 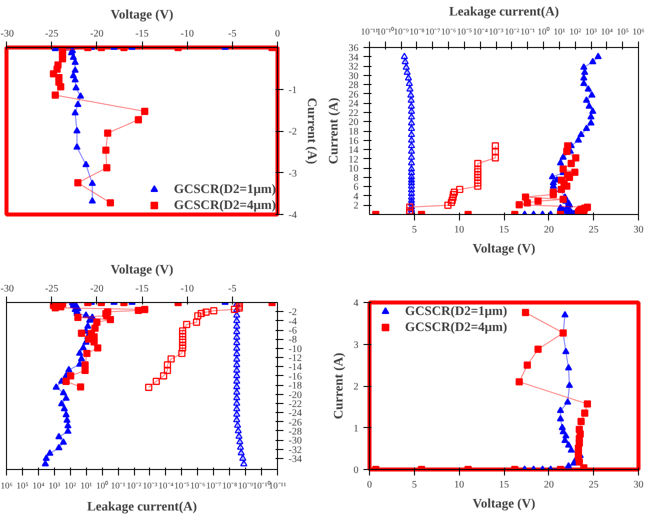 I want to click on y-tick-label: -24, so click(x=295, y=414).